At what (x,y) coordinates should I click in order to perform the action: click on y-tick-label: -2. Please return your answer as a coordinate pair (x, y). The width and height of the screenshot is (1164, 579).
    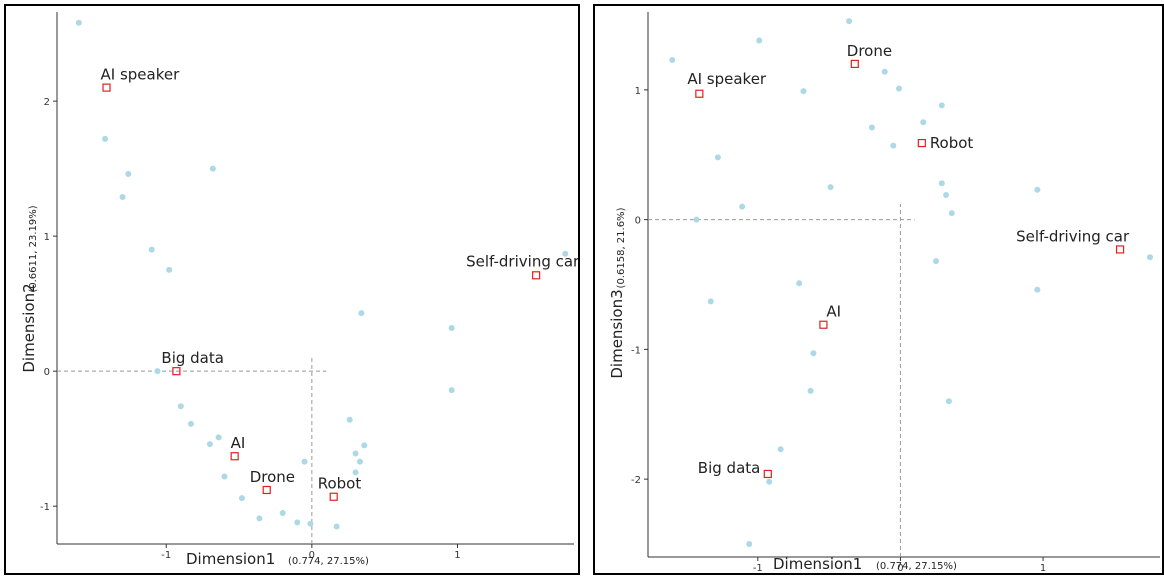
    Looking at the image, I should click on (636, 480).